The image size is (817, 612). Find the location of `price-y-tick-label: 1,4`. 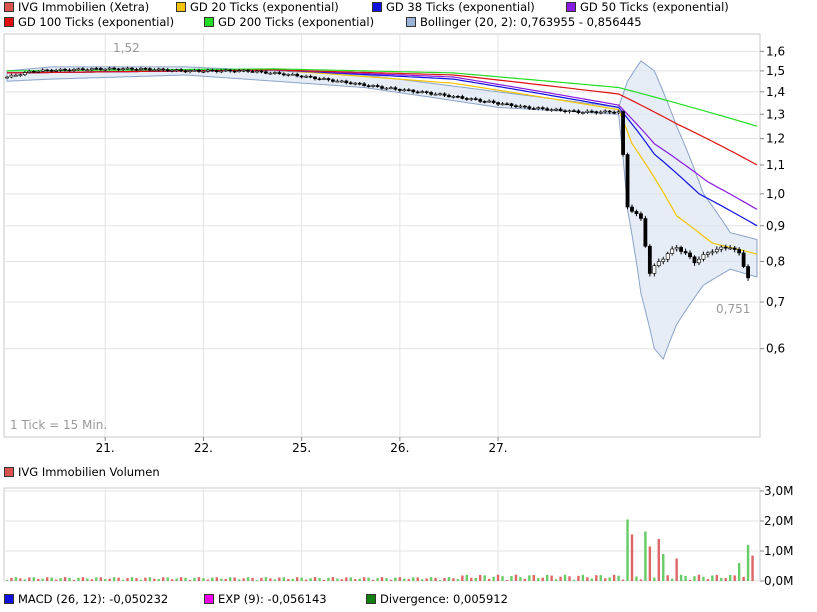

price-y-tick-label: 1,4 is located at coordinates (775, 92).